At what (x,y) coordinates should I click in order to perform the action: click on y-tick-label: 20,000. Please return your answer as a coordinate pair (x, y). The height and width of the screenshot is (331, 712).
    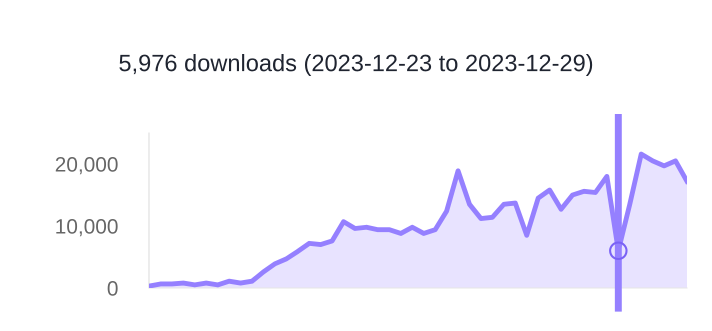
    Looking at the image, I should click on (87, 165).